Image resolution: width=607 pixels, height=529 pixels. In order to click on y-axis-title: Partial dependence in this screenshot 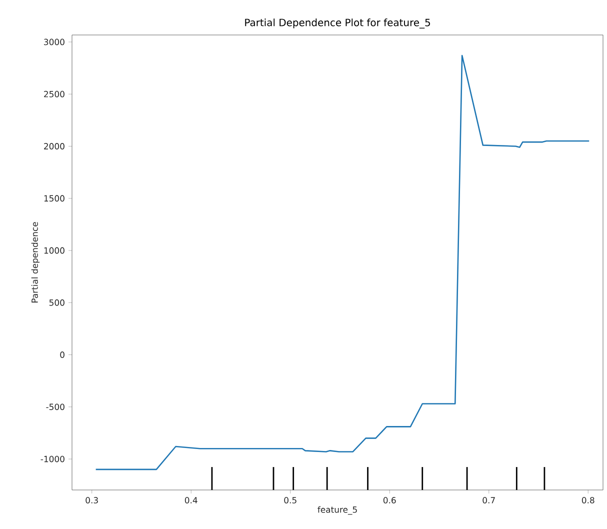, I will do `click(35, 262)`.